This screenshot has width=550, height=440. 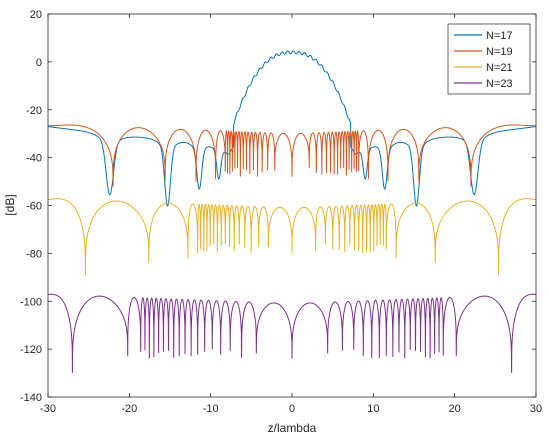 I want to click on y-tick-label: 0, so click(x=39, y=63).